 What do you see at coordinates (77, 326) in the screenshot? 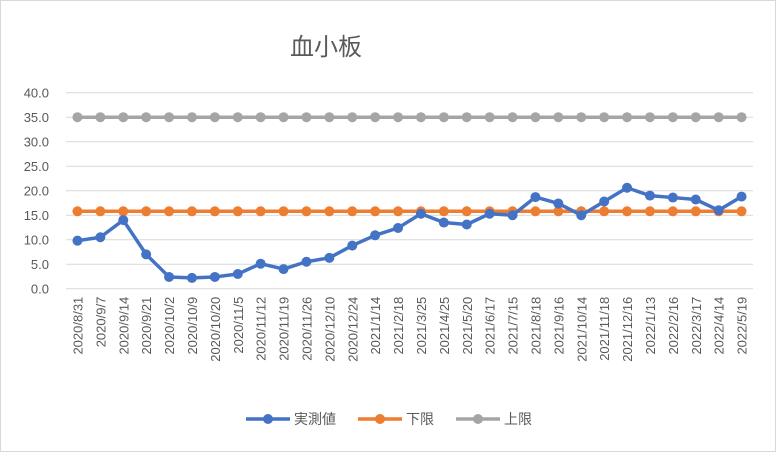
I see `x-tick-label: 2020/8/31` at bounding box center [77, 326].